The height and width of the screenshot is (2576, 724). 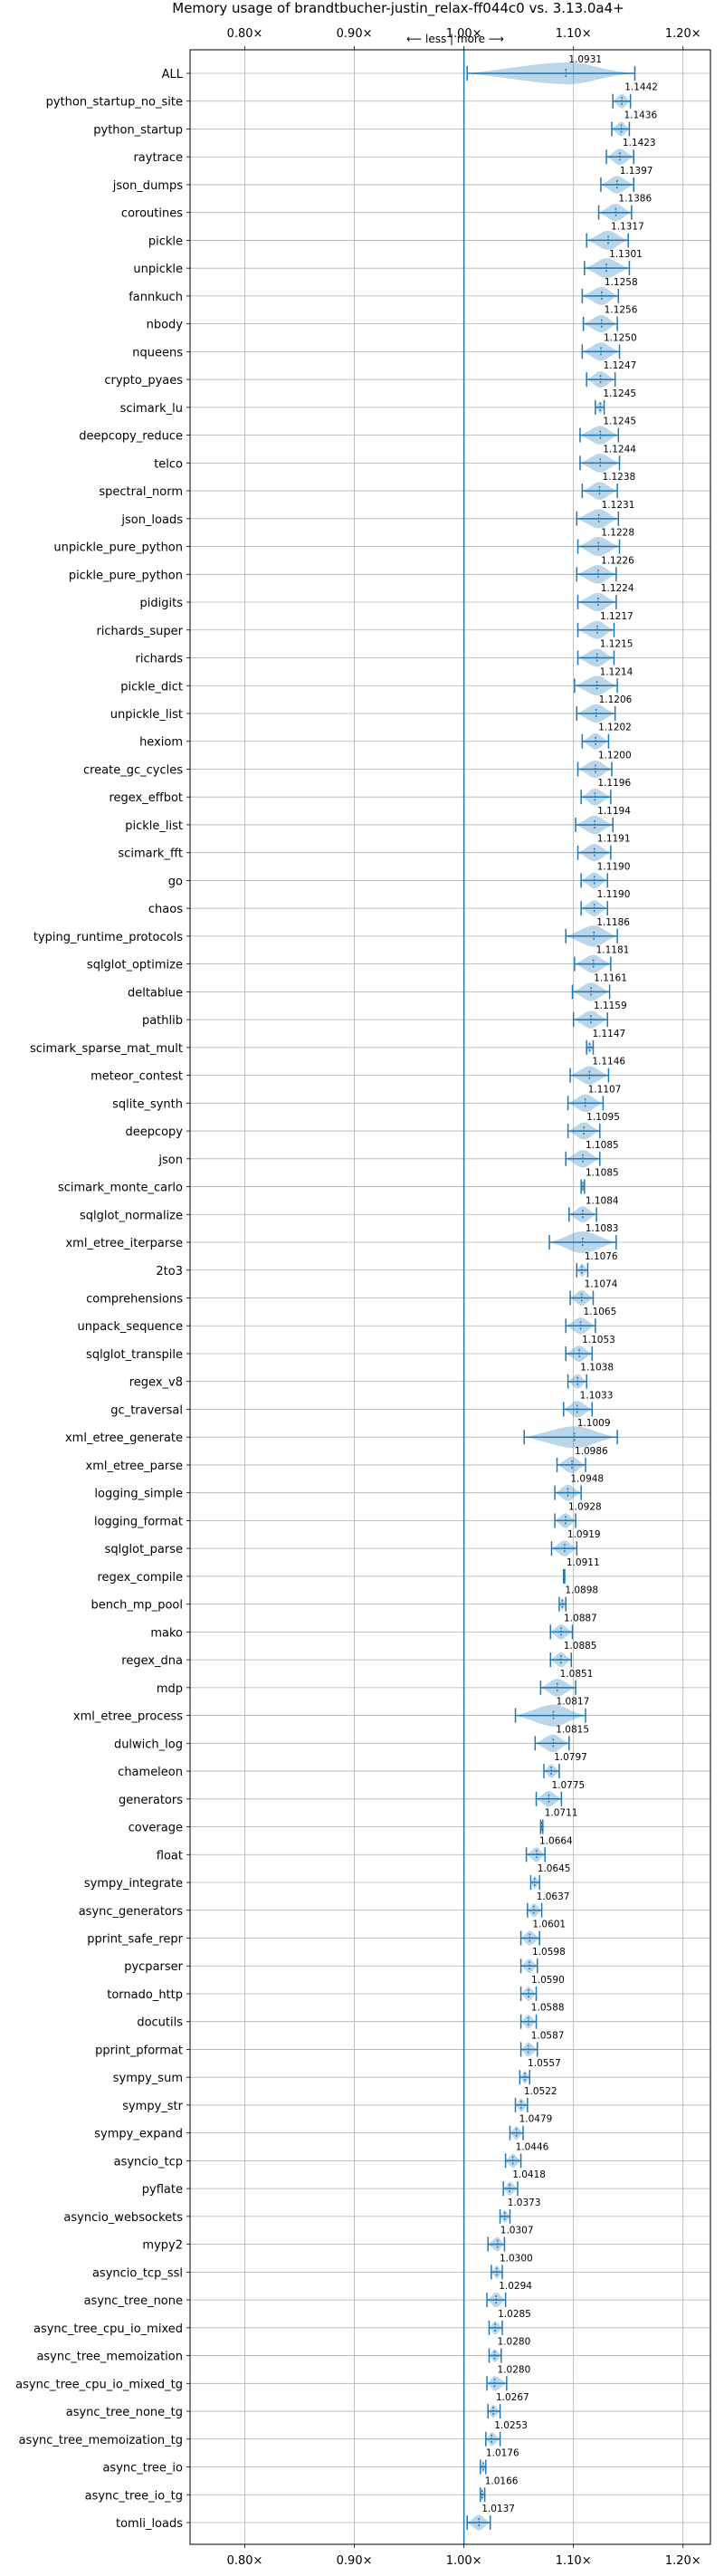 I want to click on value-label: 1.1245, so click(x=620, y=393).